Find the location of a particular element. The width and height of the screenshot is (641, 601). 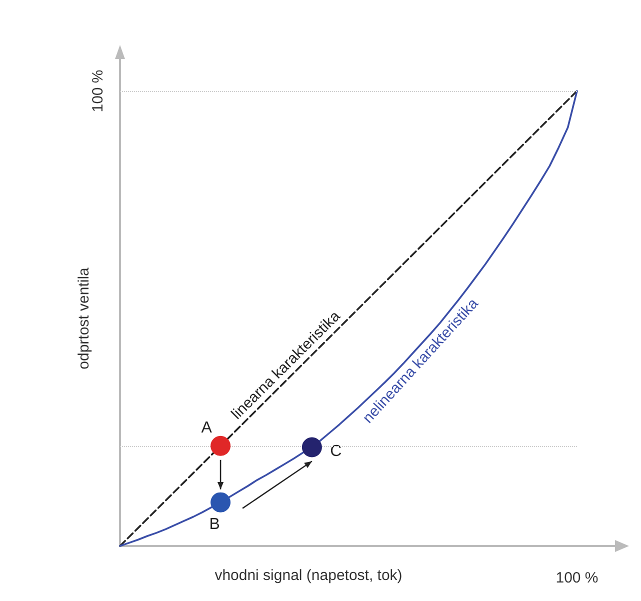

annotation: A is located at coordinates (206, 427).